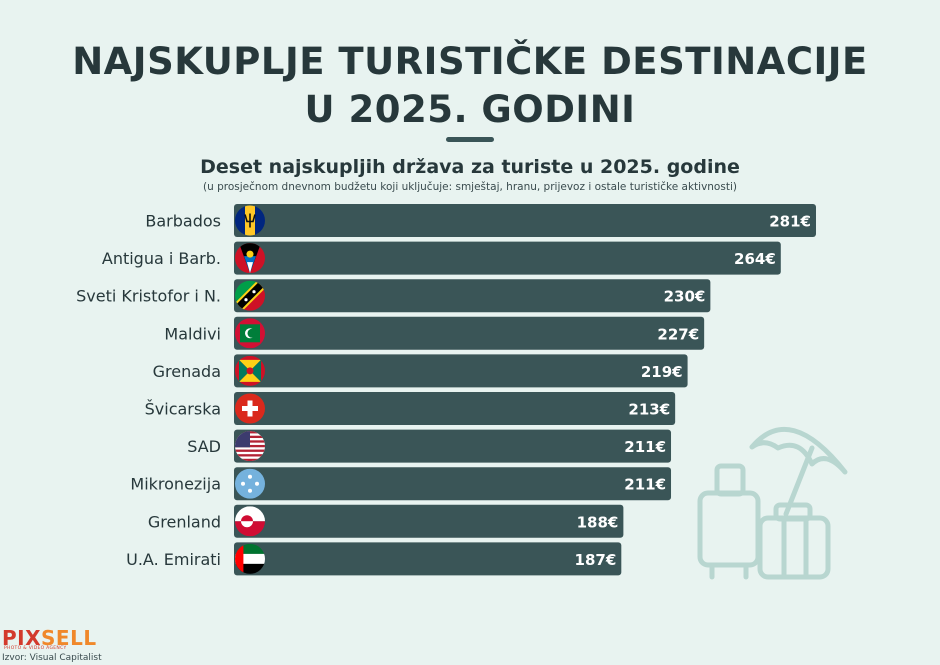 Image resolution: width=940 pixels, height=665 pixels. Describe the element at coordinates (173, 559) in the screenshot. I see `category-label: U.A. Emirati` at that location.